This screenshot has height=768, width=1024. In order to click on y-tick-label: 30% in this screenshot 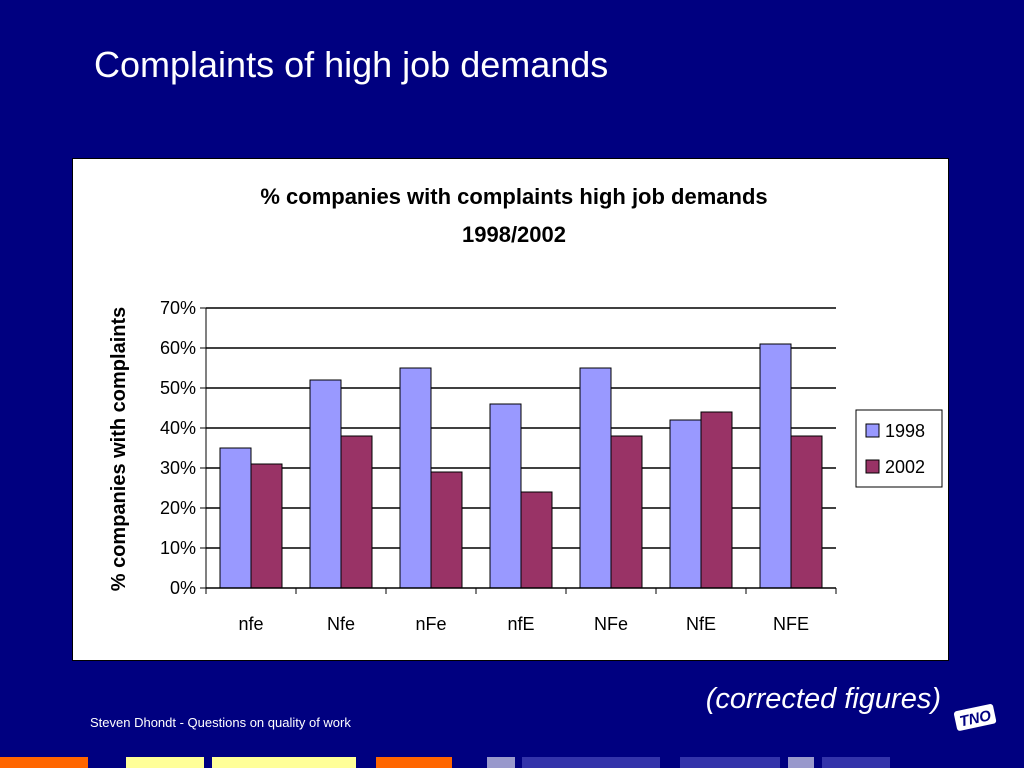, I will do `click(178, 468)`.